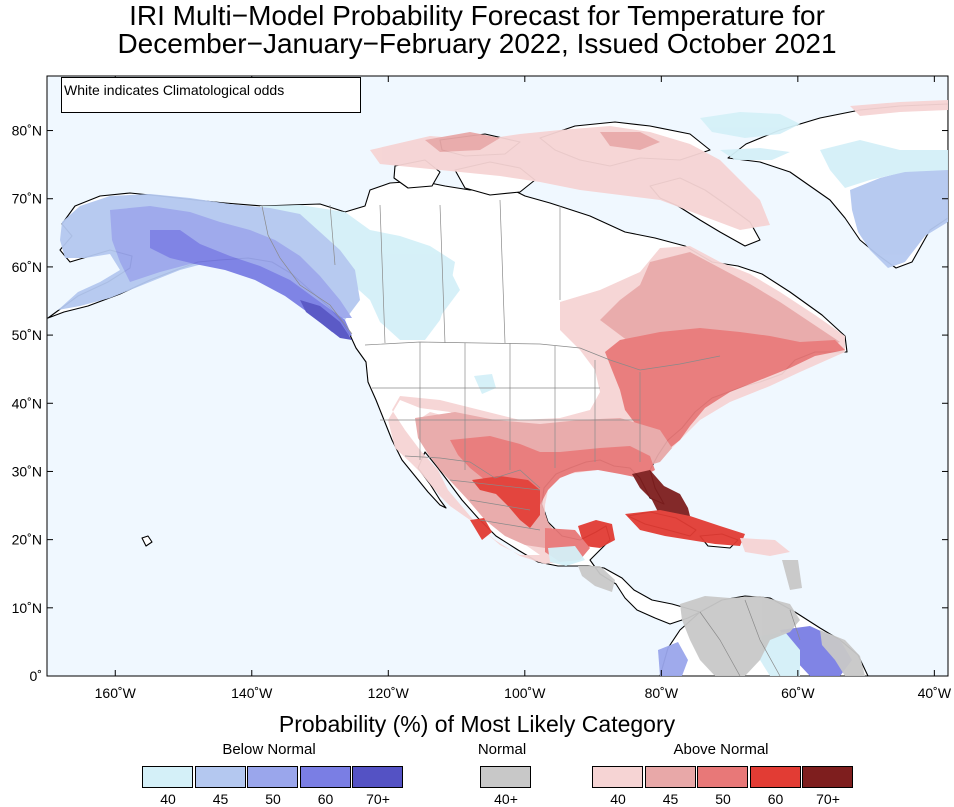 Image resolution: width=954 pixels, height=807 pixels. What do you see at coordinates (36, 676) in the screenshot?
I see `lat-tick-label: 0˚` at bounding box center [36, 676].